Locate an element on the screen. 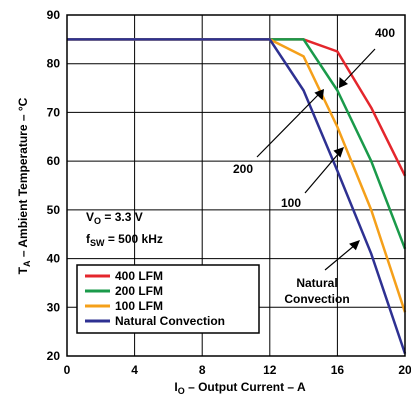 This screenshot has width=411, height=397. arrow-natural is located at coordinates (340, 257).